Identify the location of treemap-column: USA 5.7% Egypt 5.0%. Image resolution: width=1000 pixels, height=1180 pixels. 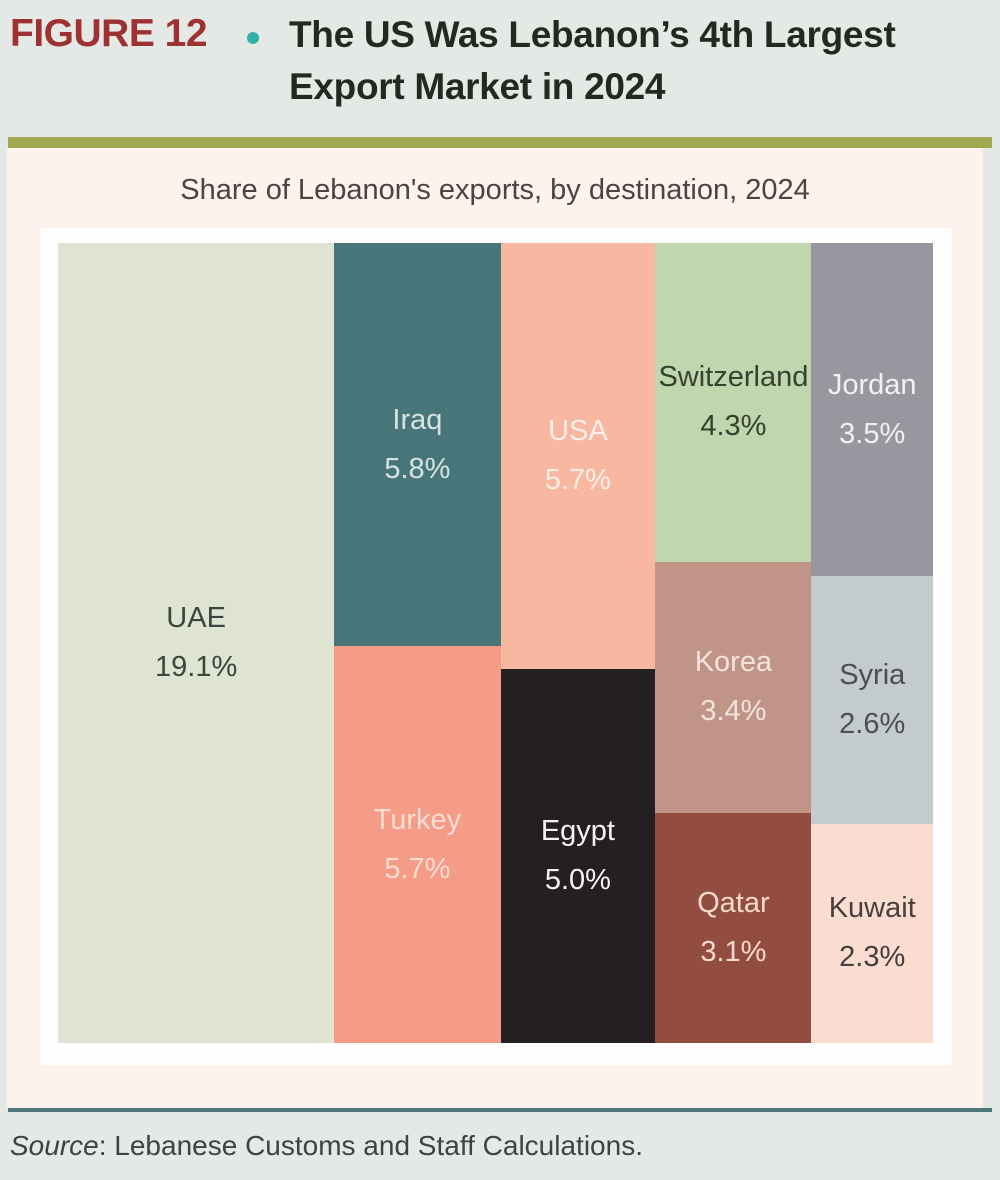
(578, 643).